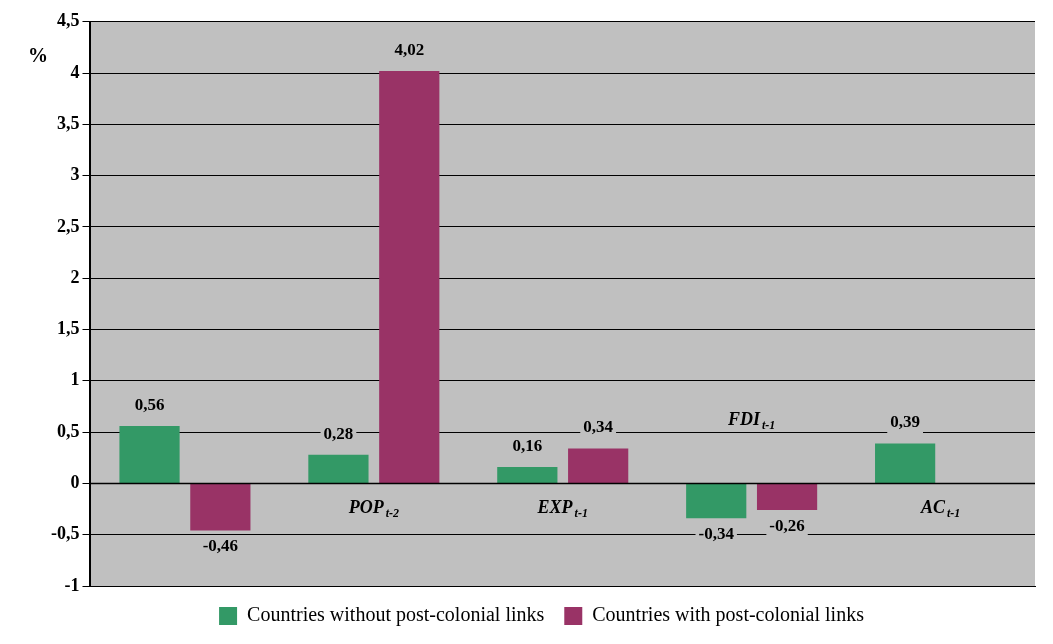 The height and width of the screenshot is (644, 1053). Describe the element at coordinates (728, 615) in the screenshot. I see `legend-label: Countries with post-colonial links` at that location.